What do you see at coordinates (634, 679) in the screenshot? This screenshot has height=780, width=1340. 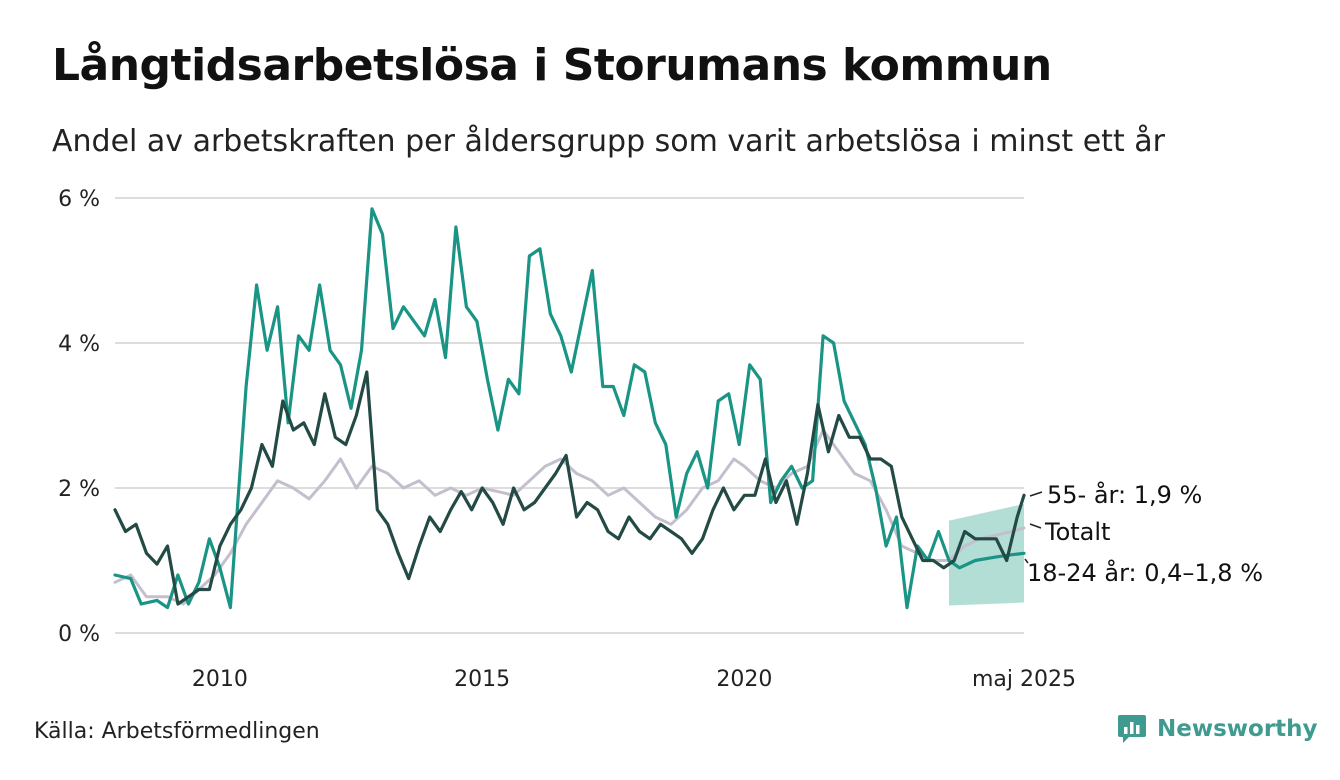 I see `x-axis: 2010 2015 2020 maj 2025` at bounding box center [634, 679].